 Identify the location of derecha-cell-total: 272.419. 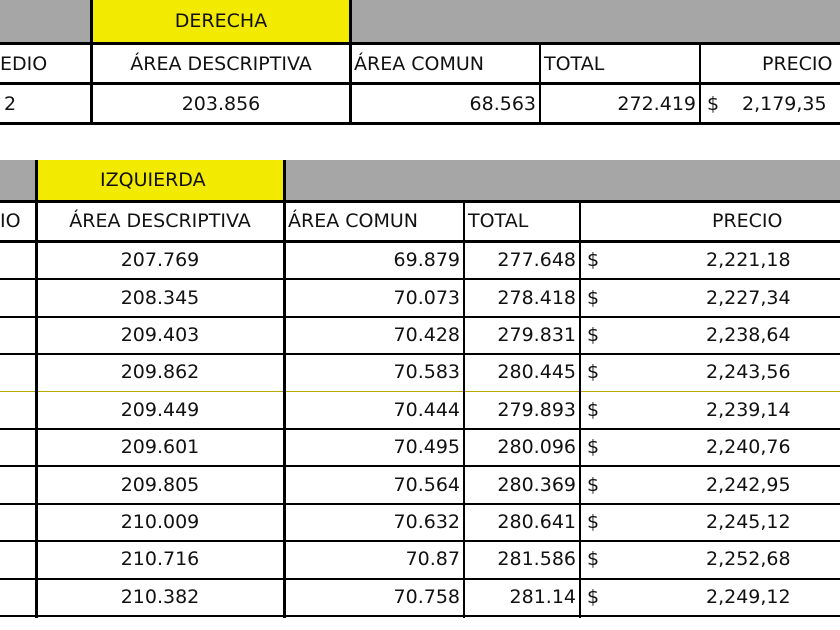
(656, 103).